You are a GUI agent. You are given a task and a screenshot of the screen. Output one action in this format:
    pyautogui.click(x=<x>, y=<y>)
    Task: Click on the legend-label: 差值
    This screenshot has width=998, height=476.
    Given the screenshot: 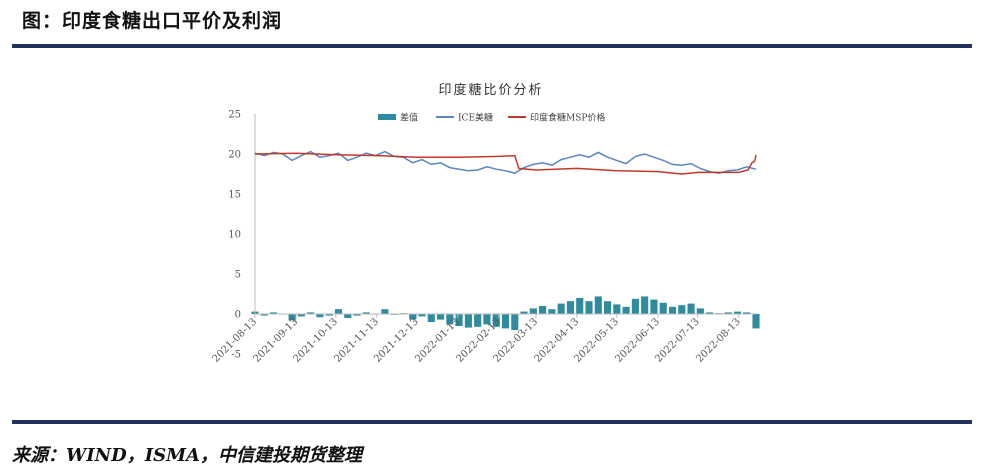 What is the action you would take?
    pyautogui.click(x=409, y=118)
    